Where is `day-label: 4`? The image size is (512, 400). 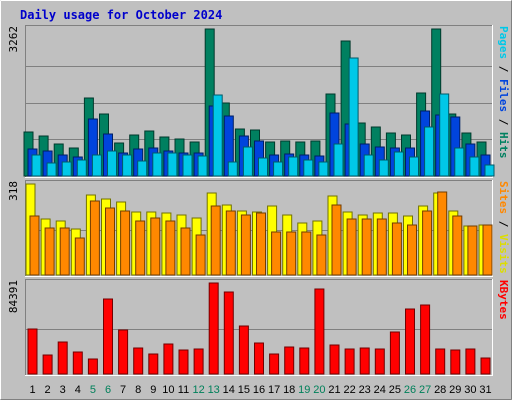
day-label: 4 is located at coordinates (78, 390).